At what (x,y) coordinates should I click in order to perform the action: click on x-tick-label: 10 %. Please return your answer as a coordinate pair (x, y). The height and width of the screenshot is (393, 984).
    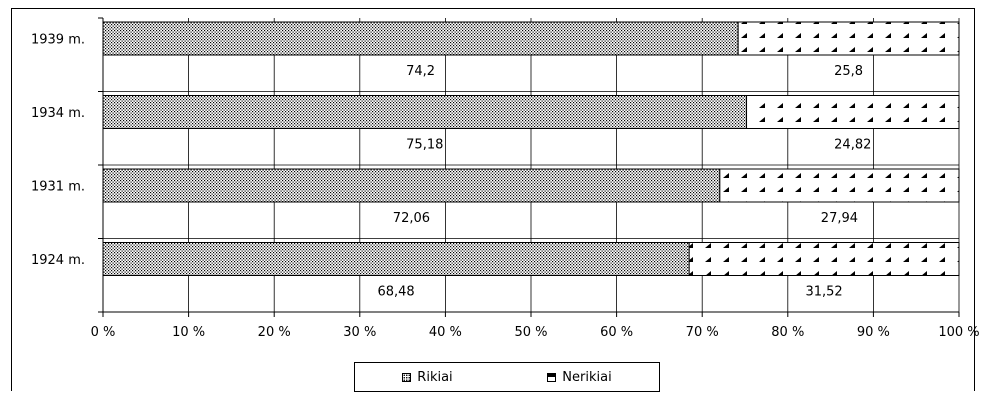
    Looking at the image, I should click on (188, 332).